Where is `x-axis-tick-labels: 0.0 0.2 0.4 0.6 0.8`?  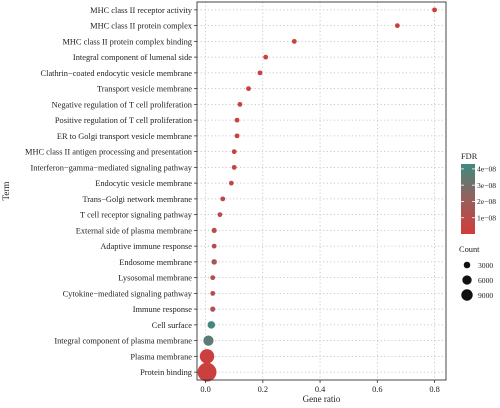
x-axis-tick-labels: 0.0 0.2 0.4 0.6 0.8 is located at coordinates (320, 387).